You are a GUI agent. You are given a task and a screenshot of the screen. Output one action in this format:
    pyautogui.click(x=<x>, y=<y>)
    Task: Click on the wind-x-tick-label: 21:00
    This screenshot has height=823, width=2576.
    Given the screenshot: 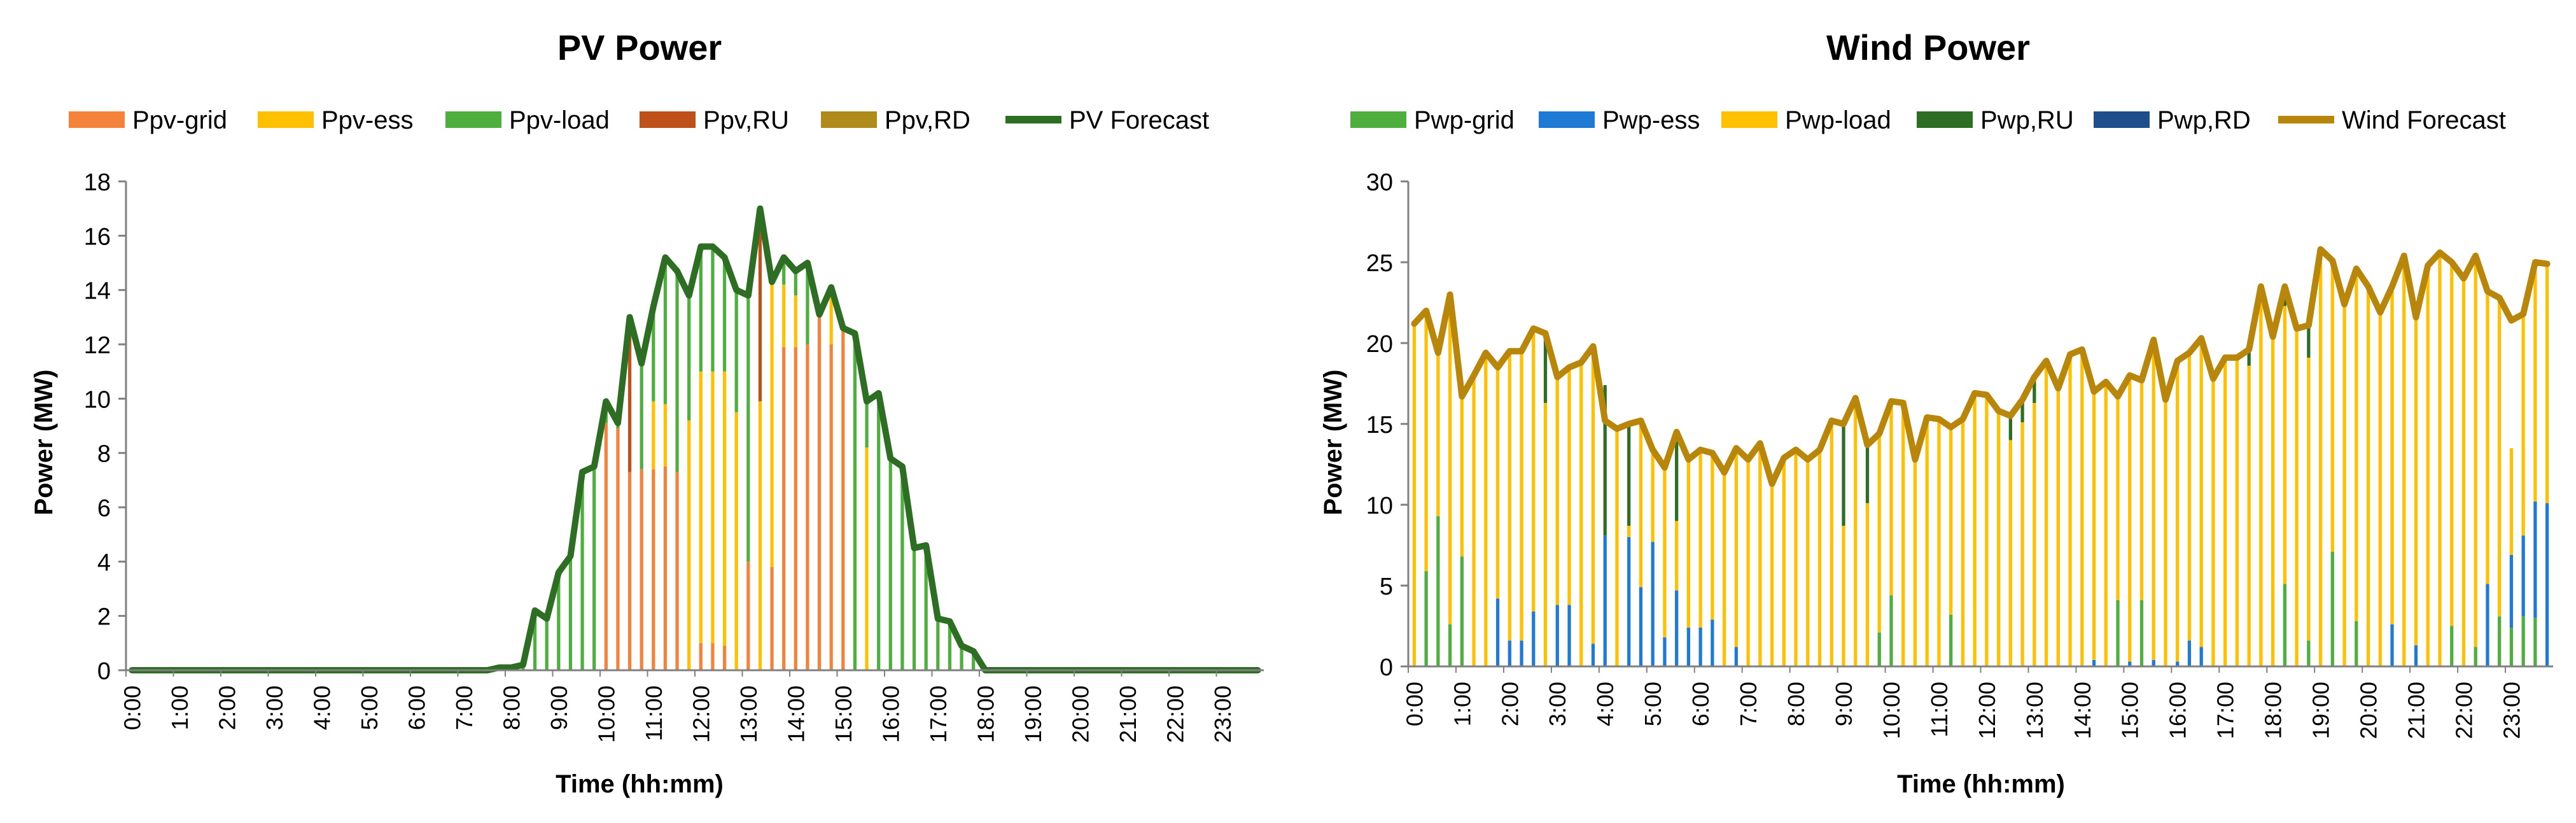 What is the action you would take?
    pyautogui.click(x=2416, y=710)
    